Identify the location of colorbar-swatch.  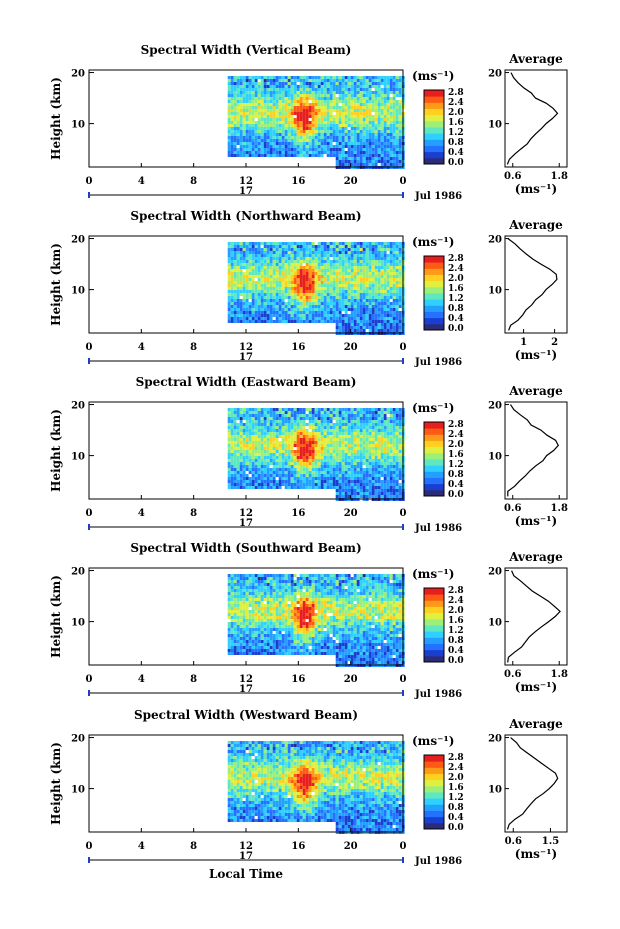
(434, 265).